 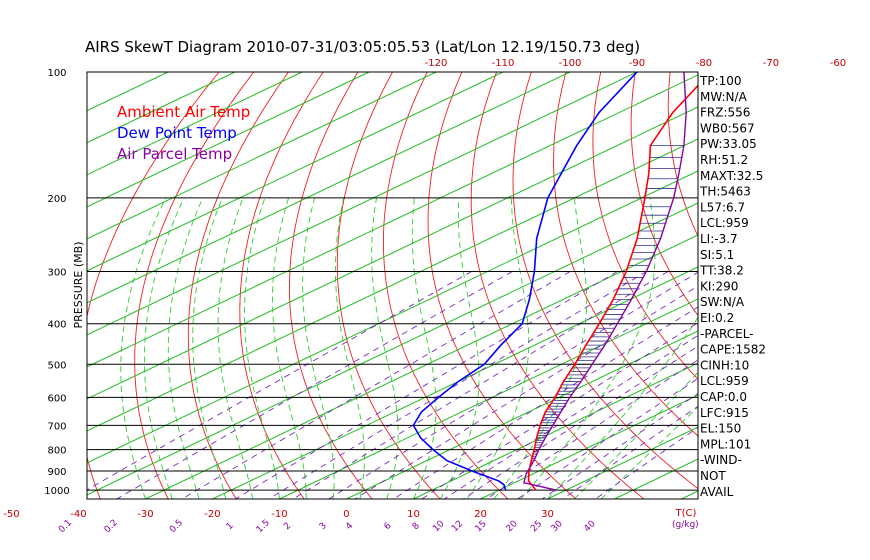 What do you see at coordinates (56, 273) in the screenshot?
I see `pressure-tick-label: 300` at bounding box center [56, 273].